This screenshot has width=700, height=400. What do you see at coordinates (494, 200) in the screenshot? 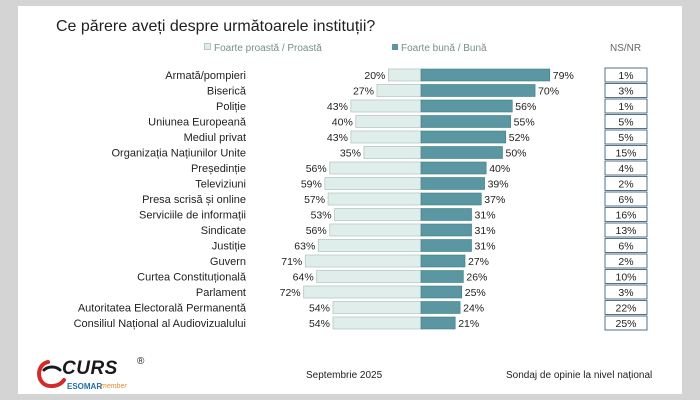
I see `value-label-positive: 37%` at bounding box center [494, 200].